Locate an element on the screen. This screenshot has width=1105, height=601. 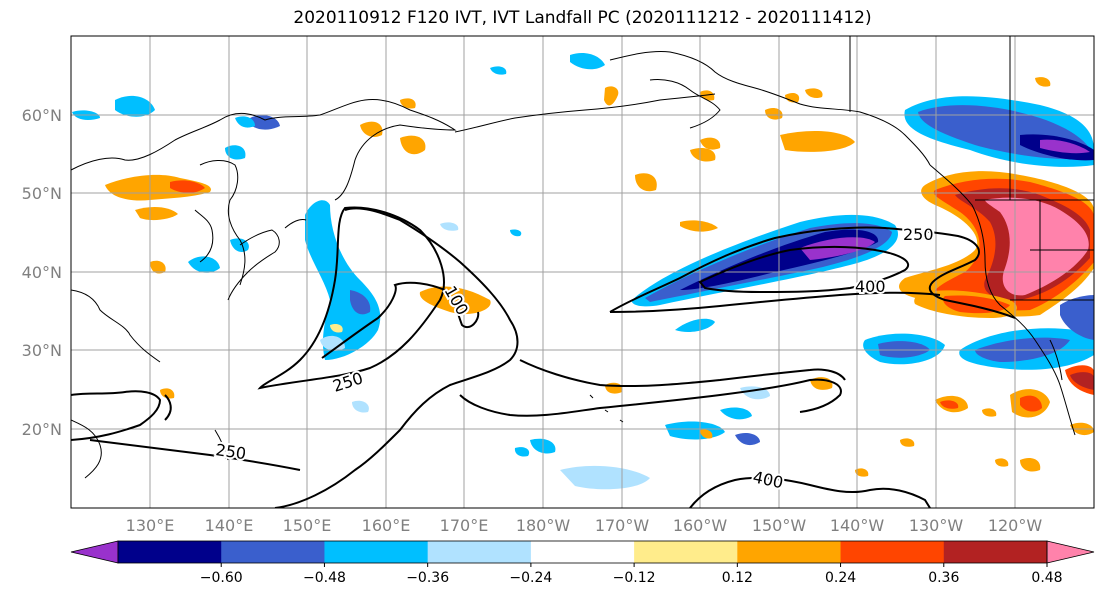
lon-label: 130°E is located at coordinates (150, 525).